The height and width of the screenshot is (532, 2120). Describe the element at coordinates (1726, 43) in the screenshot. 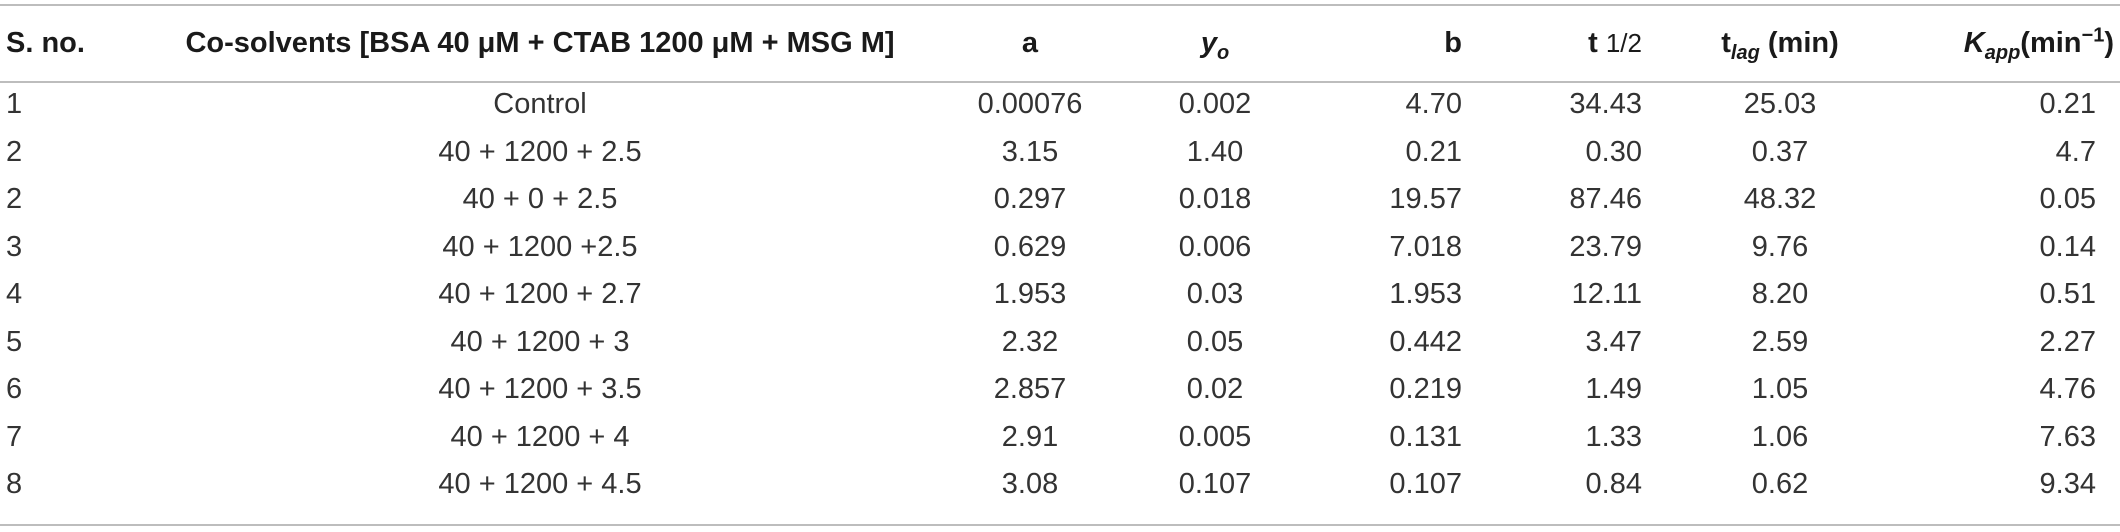

I see `header-tlag-main: t` at that location.